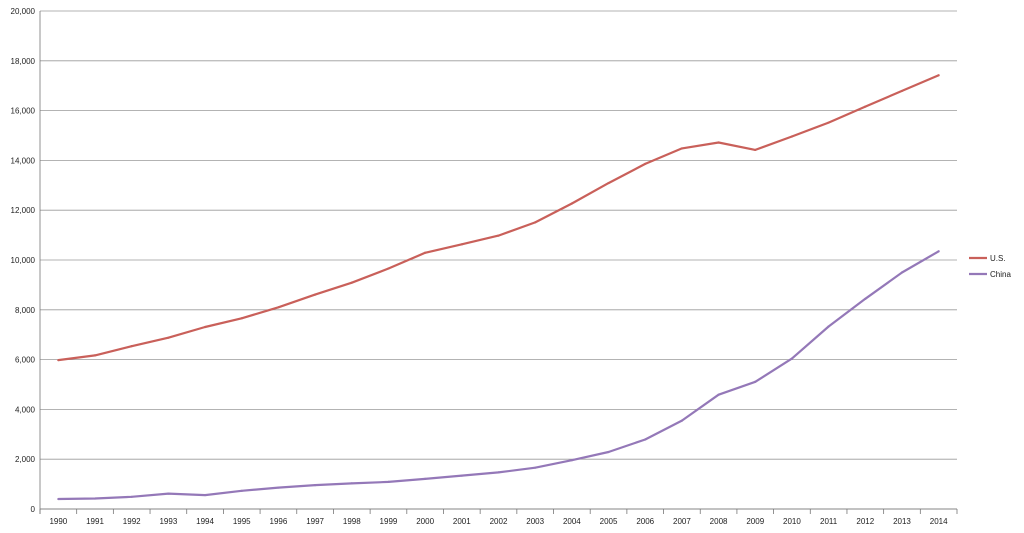  I want to click on y-tick-label: 2,000, so click(25, 459).